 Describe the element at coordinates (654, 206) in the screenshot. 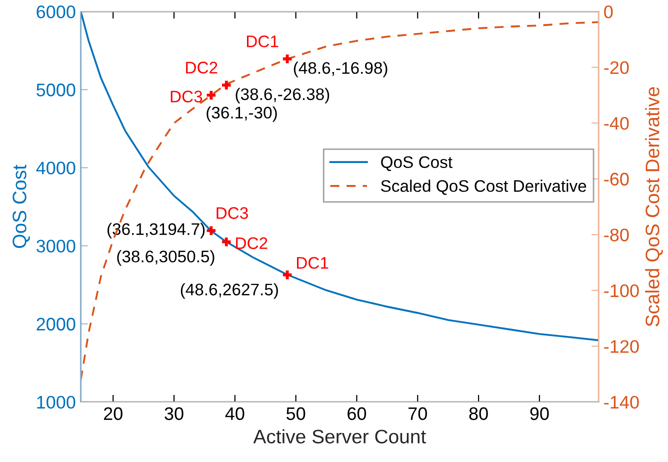

I see `y2-axis-title: Scaled QoS Cost Derivative` at that location.